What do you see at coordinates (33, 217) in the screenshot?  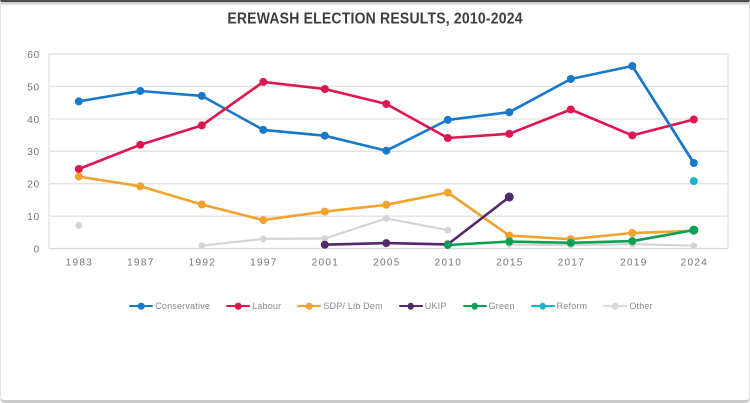 I see `svg-text: 10` at bounding box center [33, 217].